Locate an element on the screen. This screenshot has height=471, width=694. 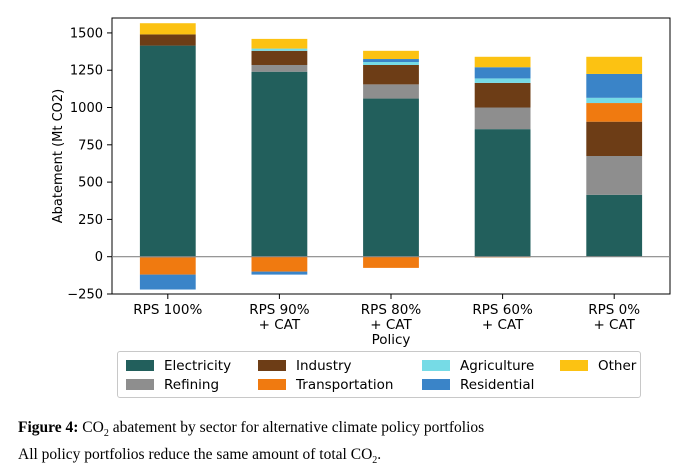
legend-label: Refining is located at coordinates (192, 385).